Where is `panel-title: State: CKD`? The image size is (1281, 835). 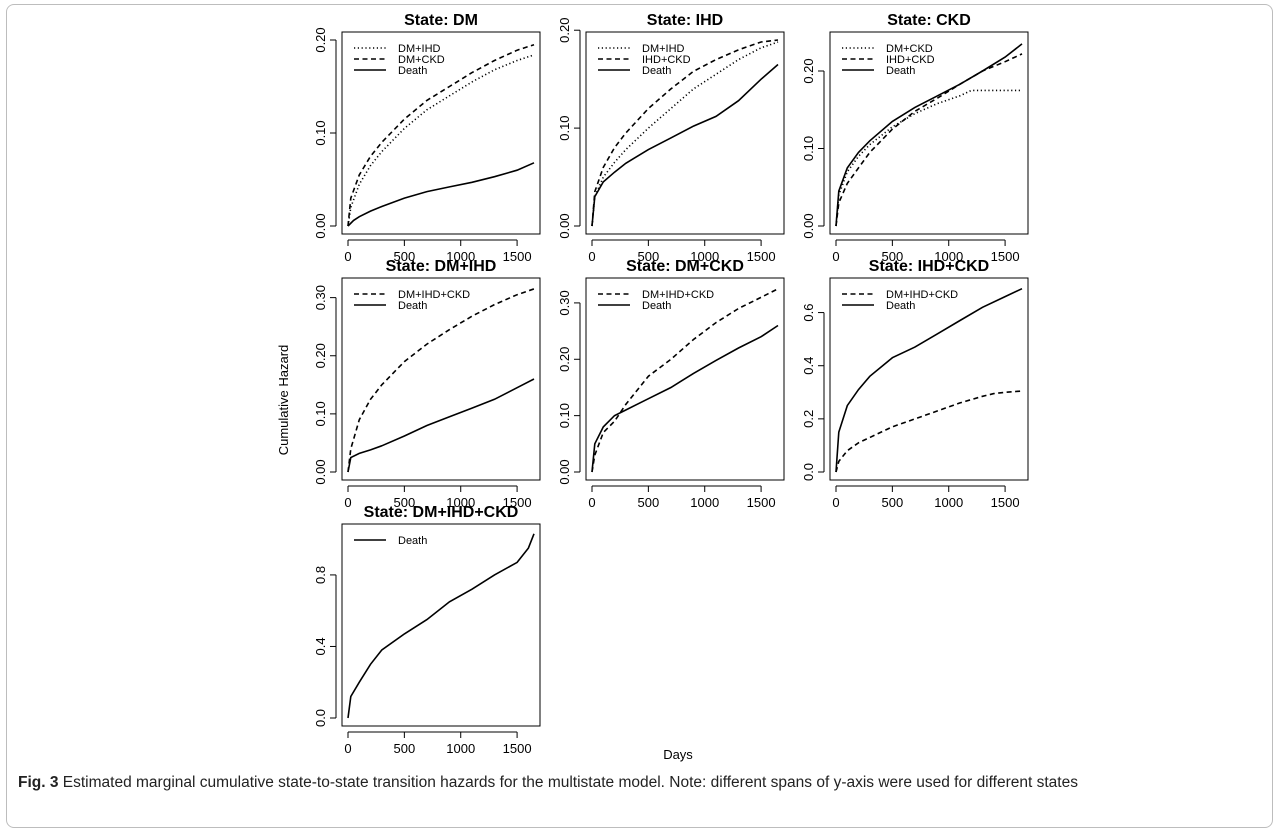
panel-title: State: CKD is located at coordinates (929, 20).